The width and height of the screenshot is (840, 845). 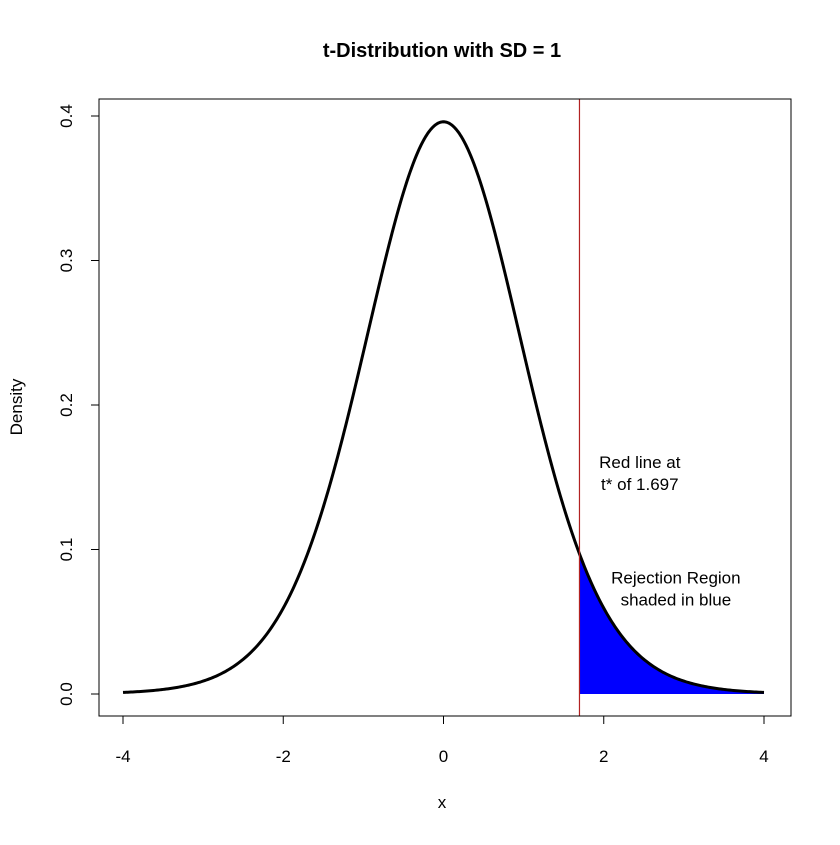 I want to click on y-tick-label: 0.0, so click(x=66, y=694).